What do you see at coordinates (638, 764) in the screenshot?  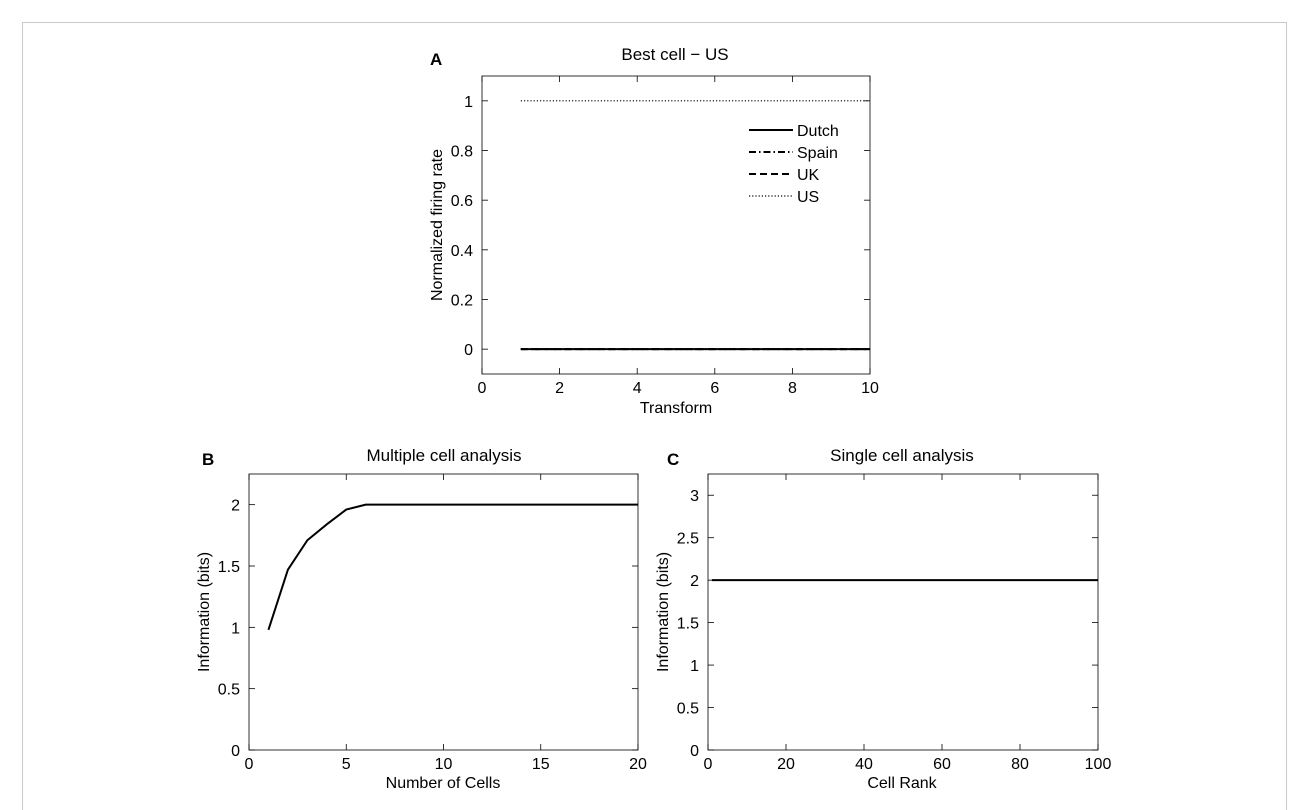 I see `panel-b-xtick-label: 20` at bounding box center [638, 764].